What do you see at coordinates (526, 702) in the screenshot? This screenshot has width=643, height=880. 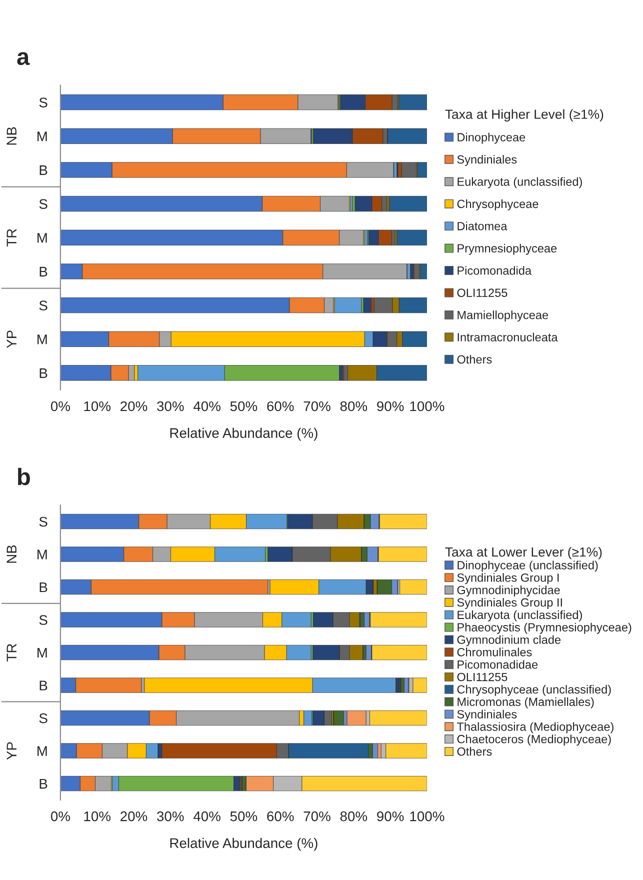 I see `legend-label: Micromonas (Mamiellales)` at bounding box center [526, 702].